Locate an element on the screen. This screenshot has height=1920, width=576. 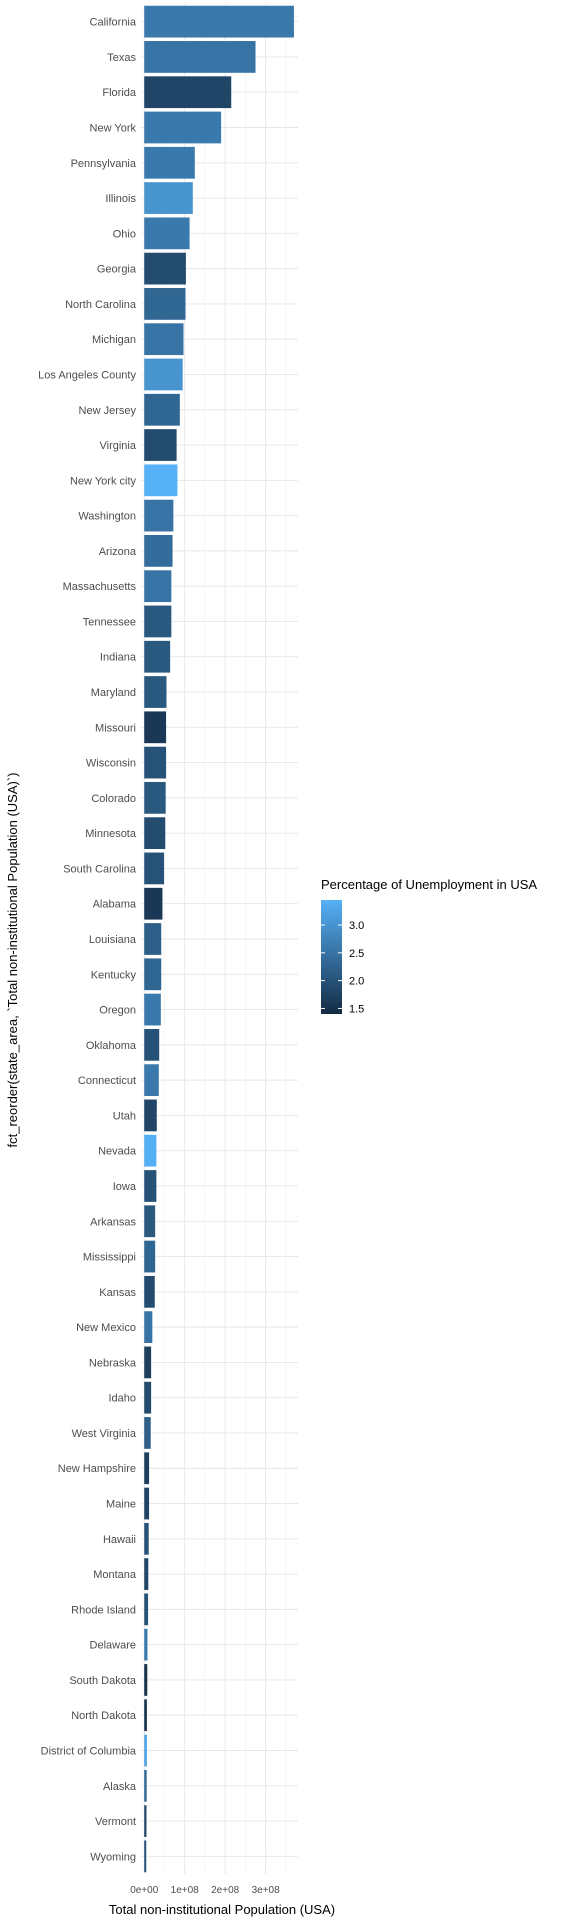
legend-colorbar is located at coordinates (331, 957).